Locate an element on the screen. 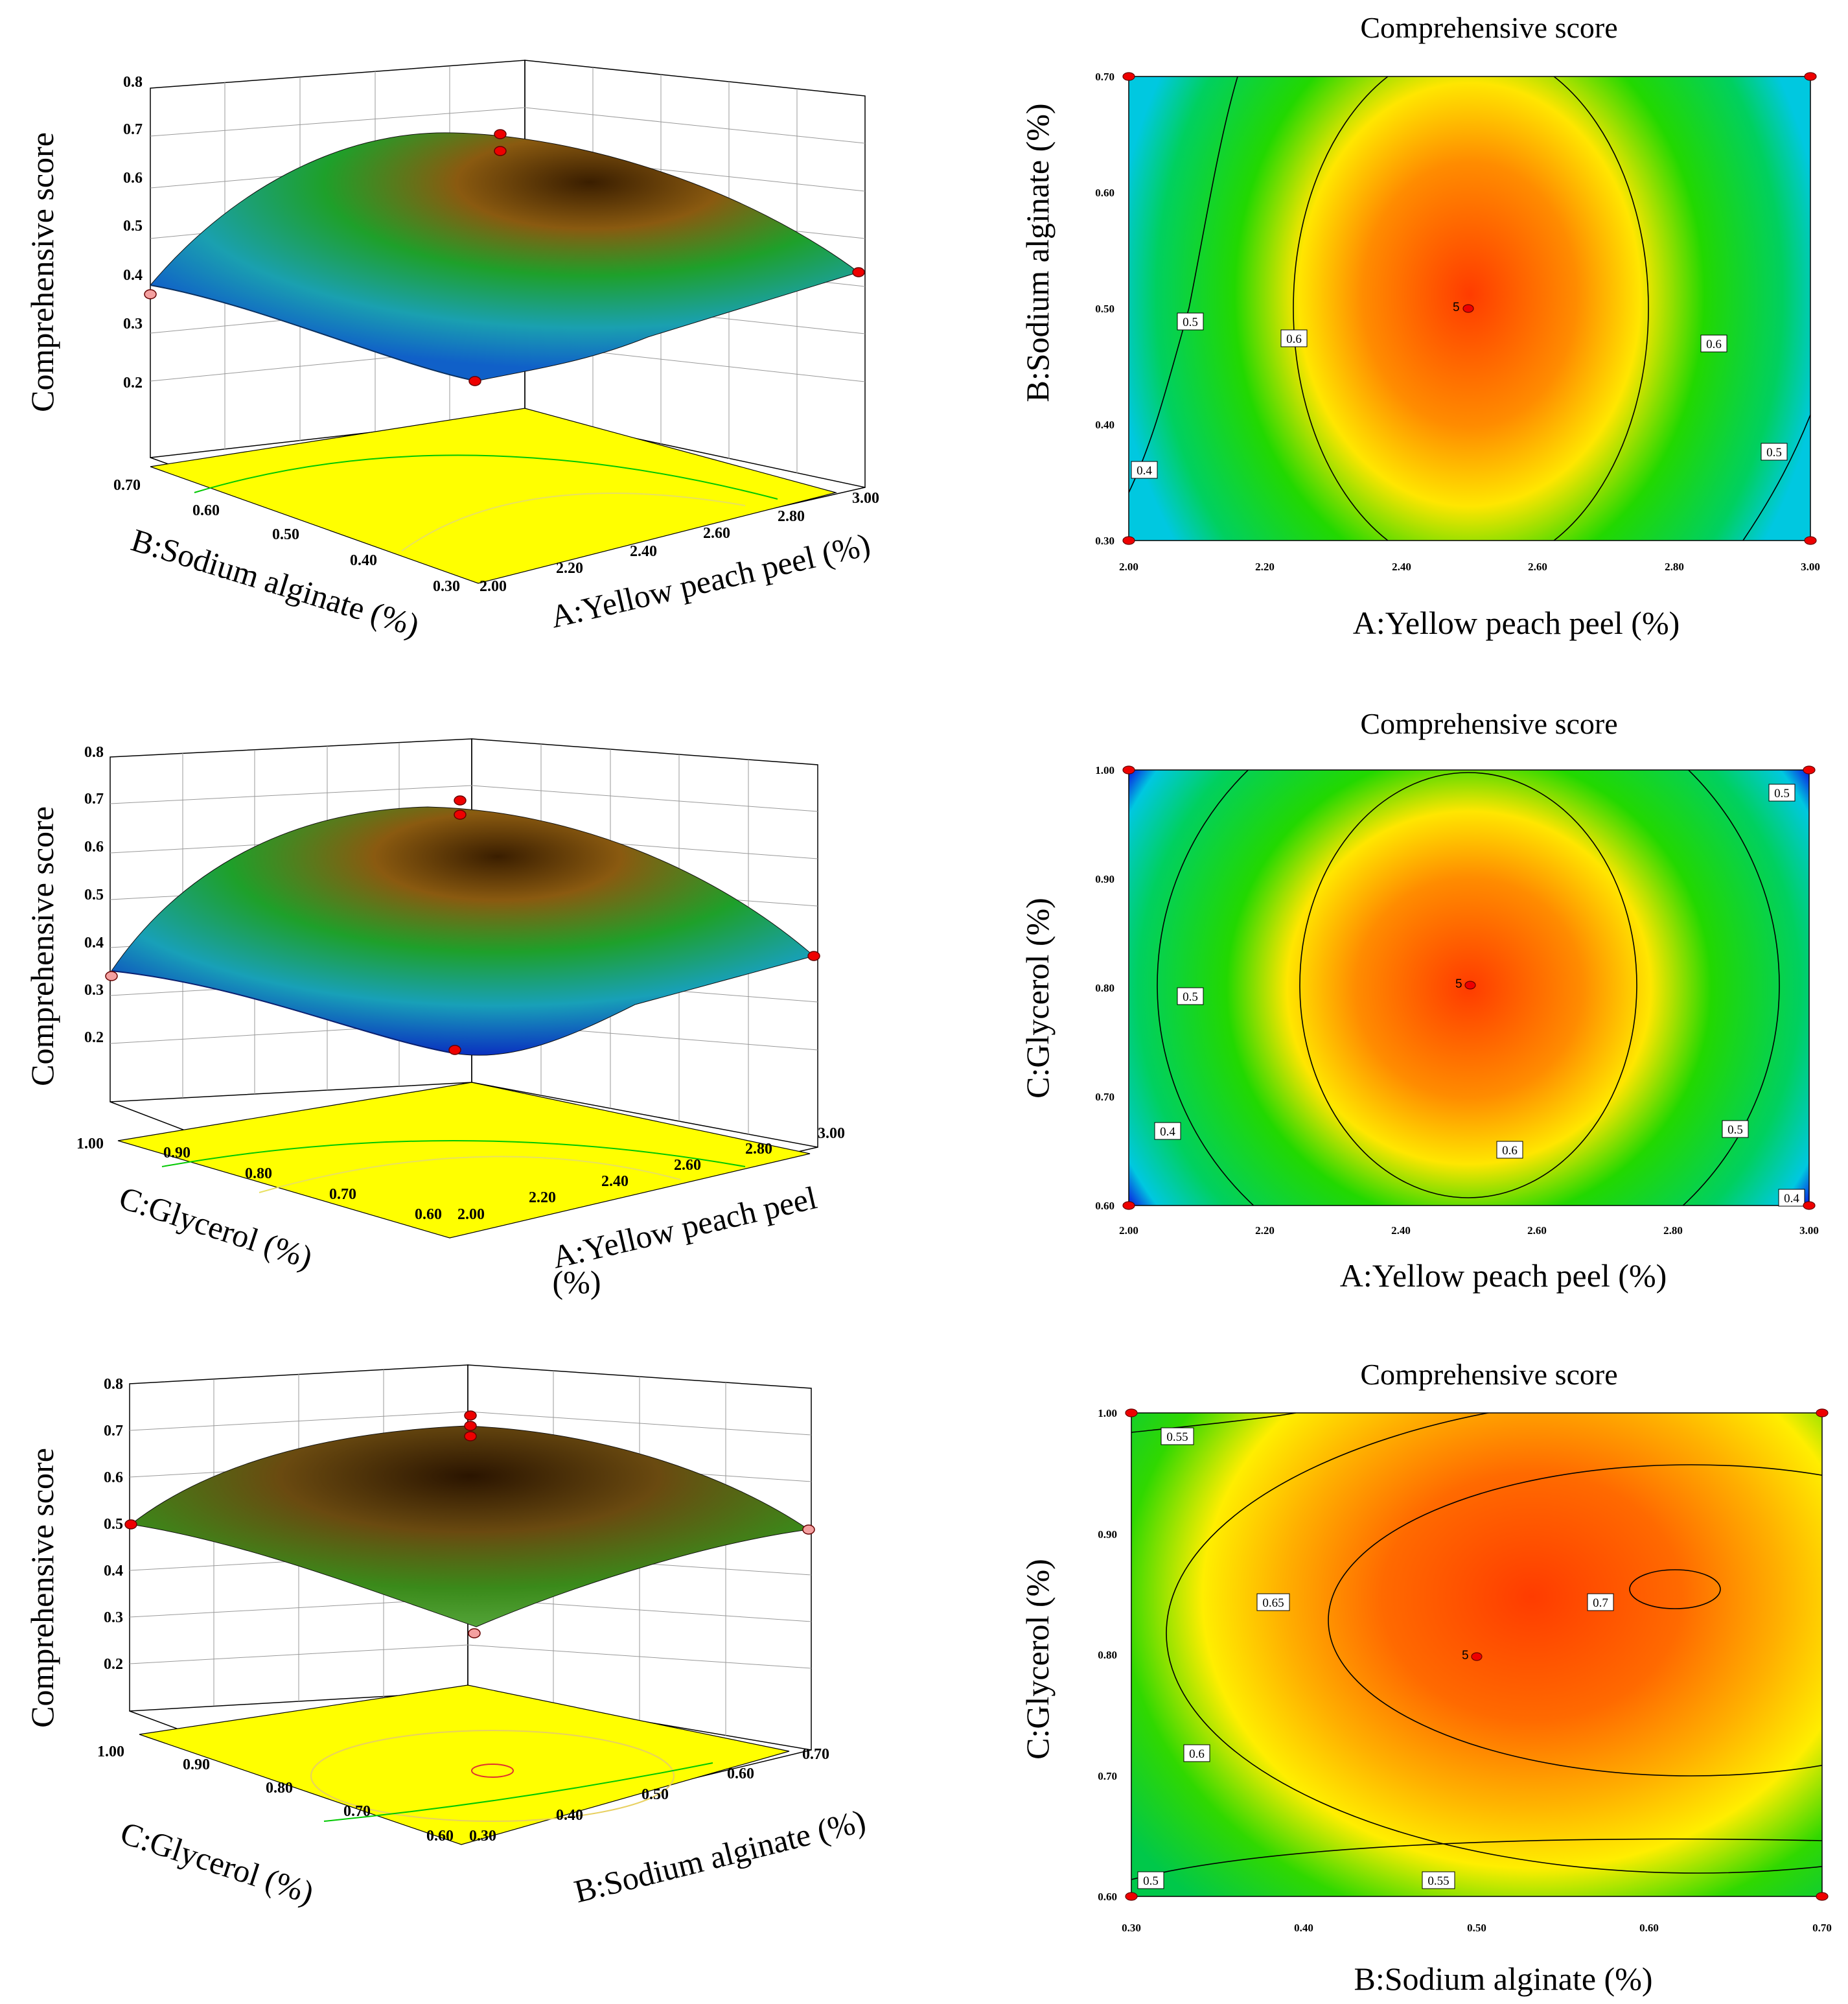 This screenshot has width=1848, height=2004. x-axis-label: A:Yellow peach peel (%) is located at coordinates (1517, 623).